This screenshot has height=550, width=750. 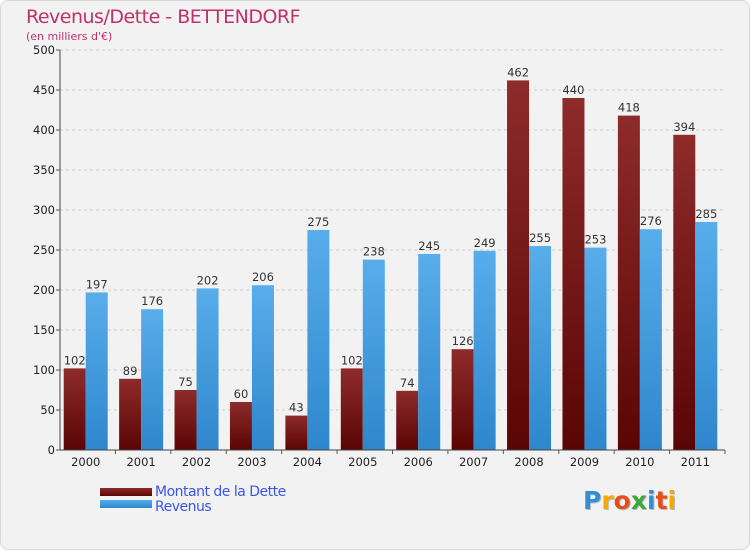 What do you see at coordinates (196, 462) in the screenshot?
I see `x-tick-label: 2002` at bounding box center [196, 462].